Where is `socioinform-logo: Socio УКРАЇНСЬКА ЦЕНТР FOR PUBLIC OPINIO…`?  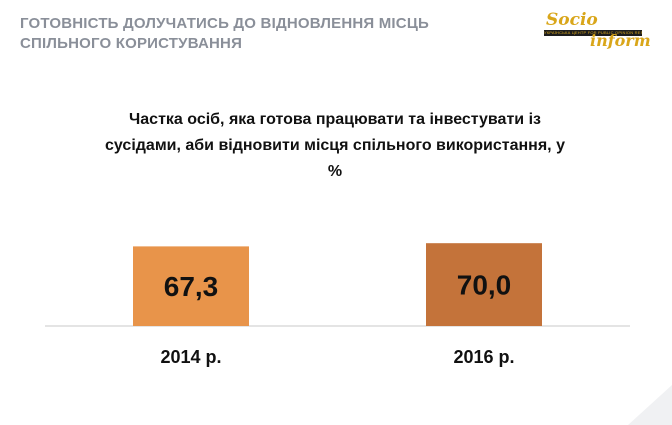
socioinform-logo: Socio УКРАЇНСЬКА ЦЕНТР FOR PUBLIC OPINIO… is located at coordinates (594, 30).